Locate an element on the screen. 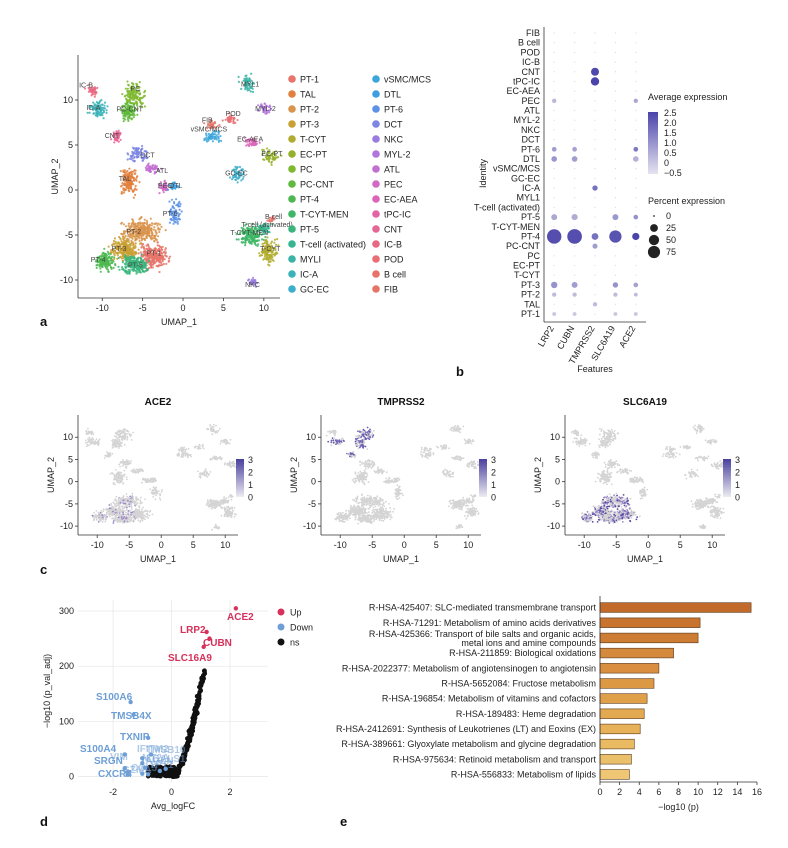 Image resolution: width=788 pixels, height=848 pixels. identity-label: FIB is located at coordinates (533, 33).